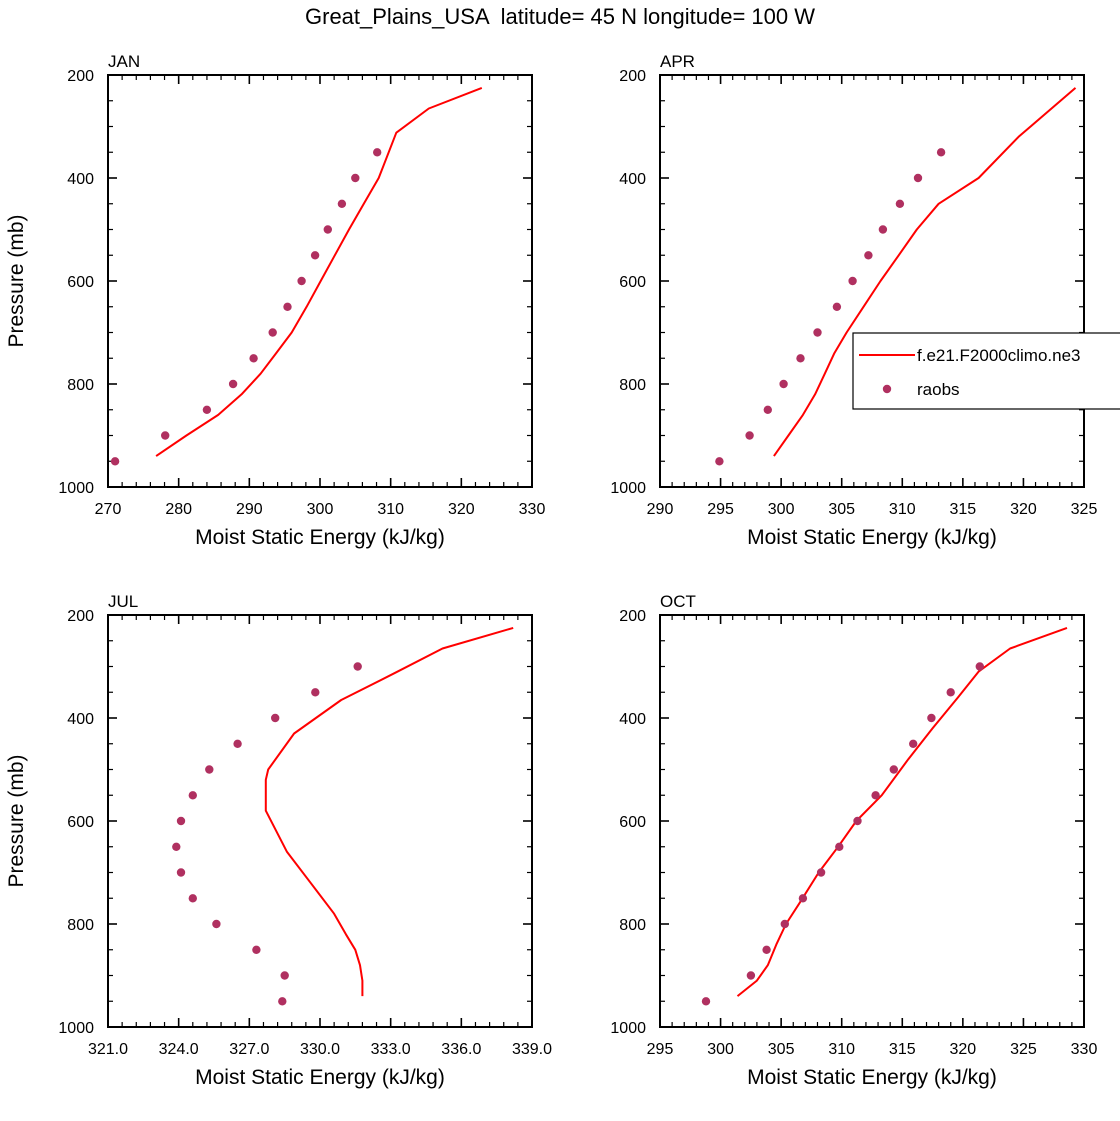  What do you see at coordinates (461, 1049) in the screenshot?
I see `x-tick-label: 336.0` at bounding box center [461, 1049].